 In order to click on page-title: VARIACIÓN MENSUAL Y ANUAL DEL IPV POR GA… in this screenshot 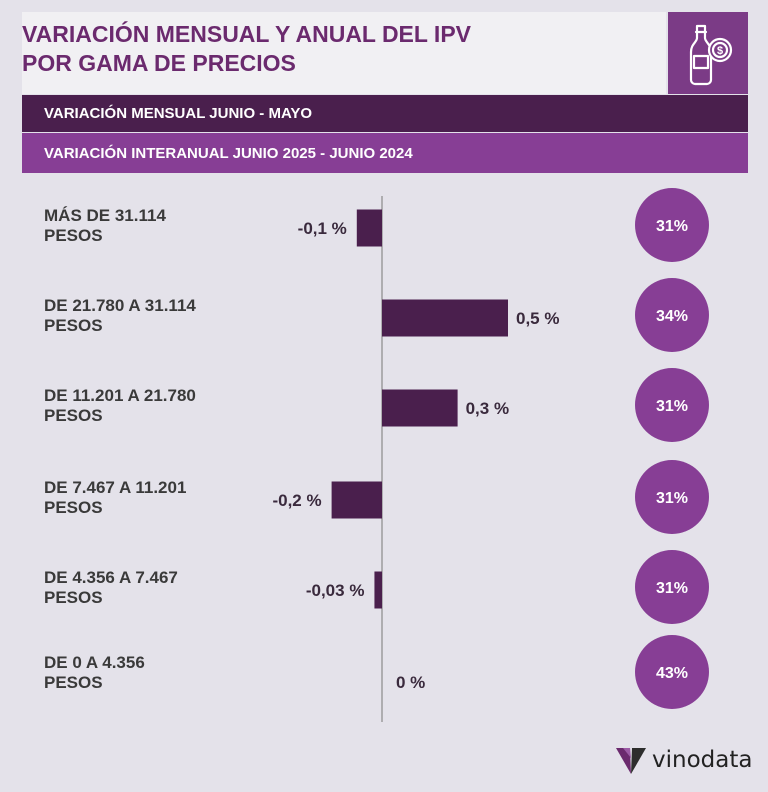, I will do `click(322, 49)`.